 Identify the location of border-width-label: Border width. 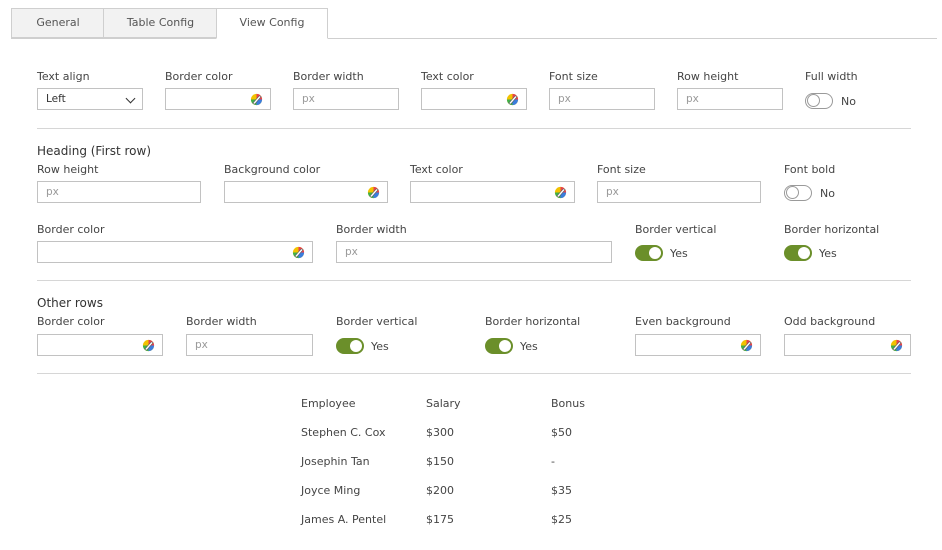
(328, 76).